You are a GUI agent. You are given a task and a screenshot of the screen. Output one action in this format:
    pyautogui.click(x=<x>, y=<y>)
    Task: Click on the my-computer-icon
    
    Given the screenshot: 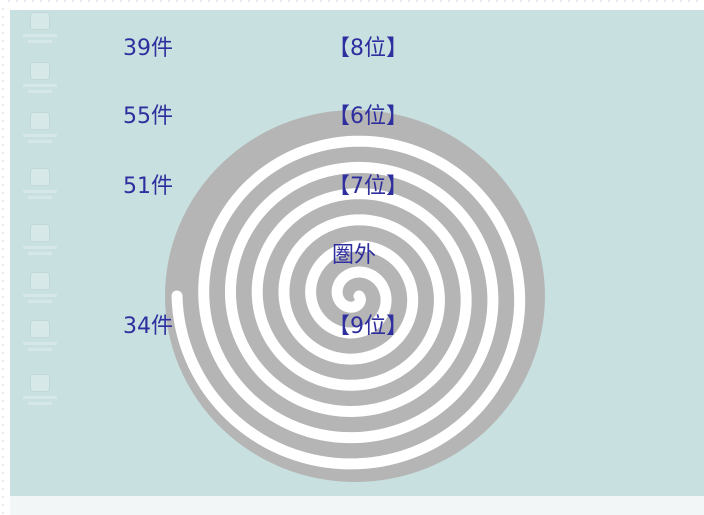 What is the action you would take?
    pyautogui.click(x=40, y=37)
    